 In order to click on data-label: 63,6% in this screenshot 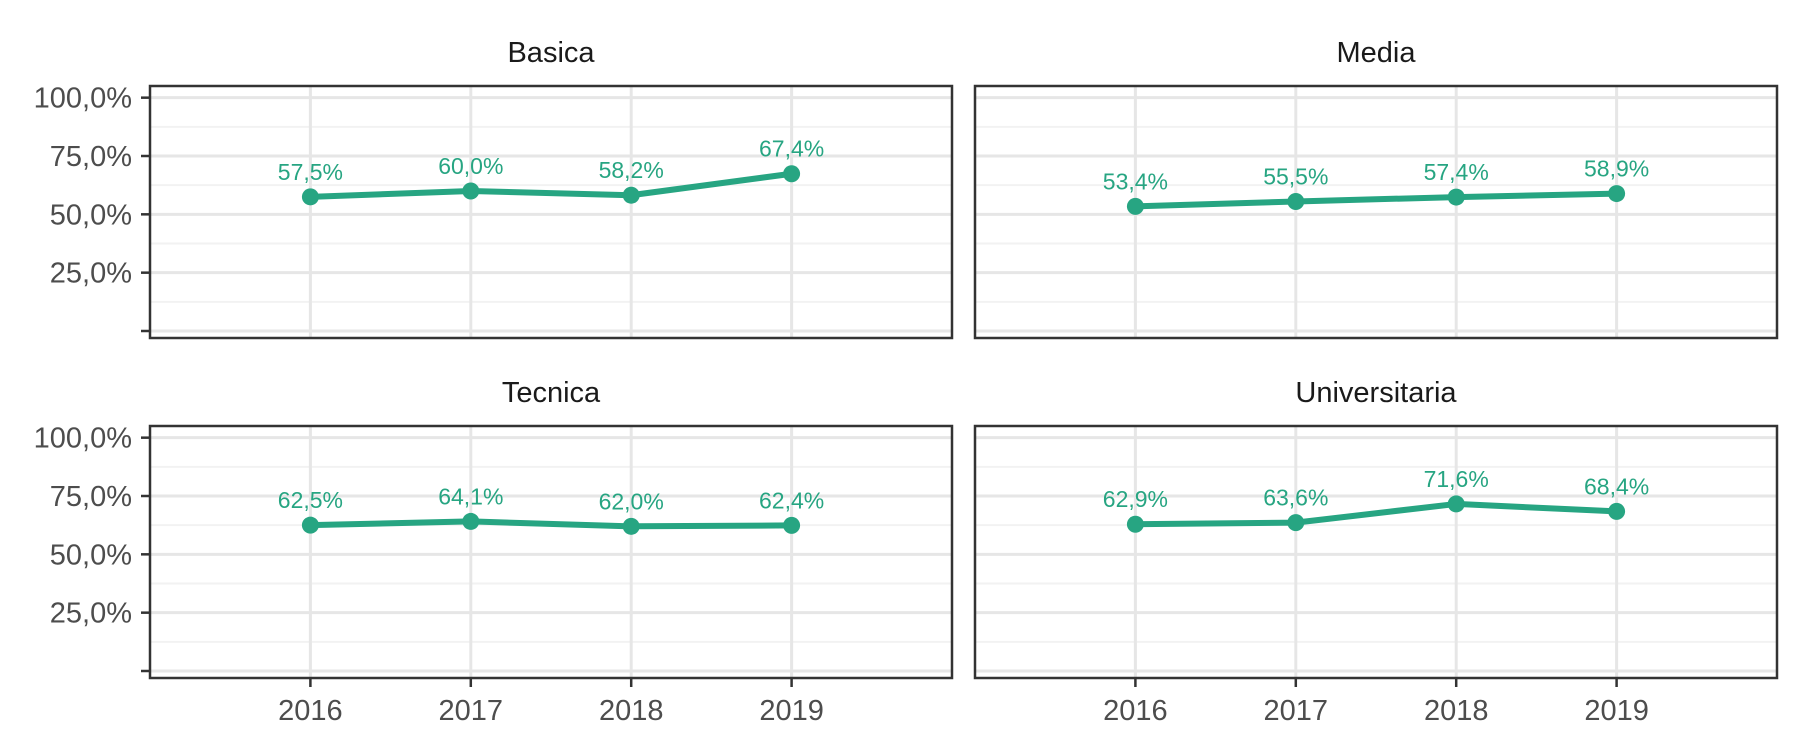, I will do `click(1295, 498)`.